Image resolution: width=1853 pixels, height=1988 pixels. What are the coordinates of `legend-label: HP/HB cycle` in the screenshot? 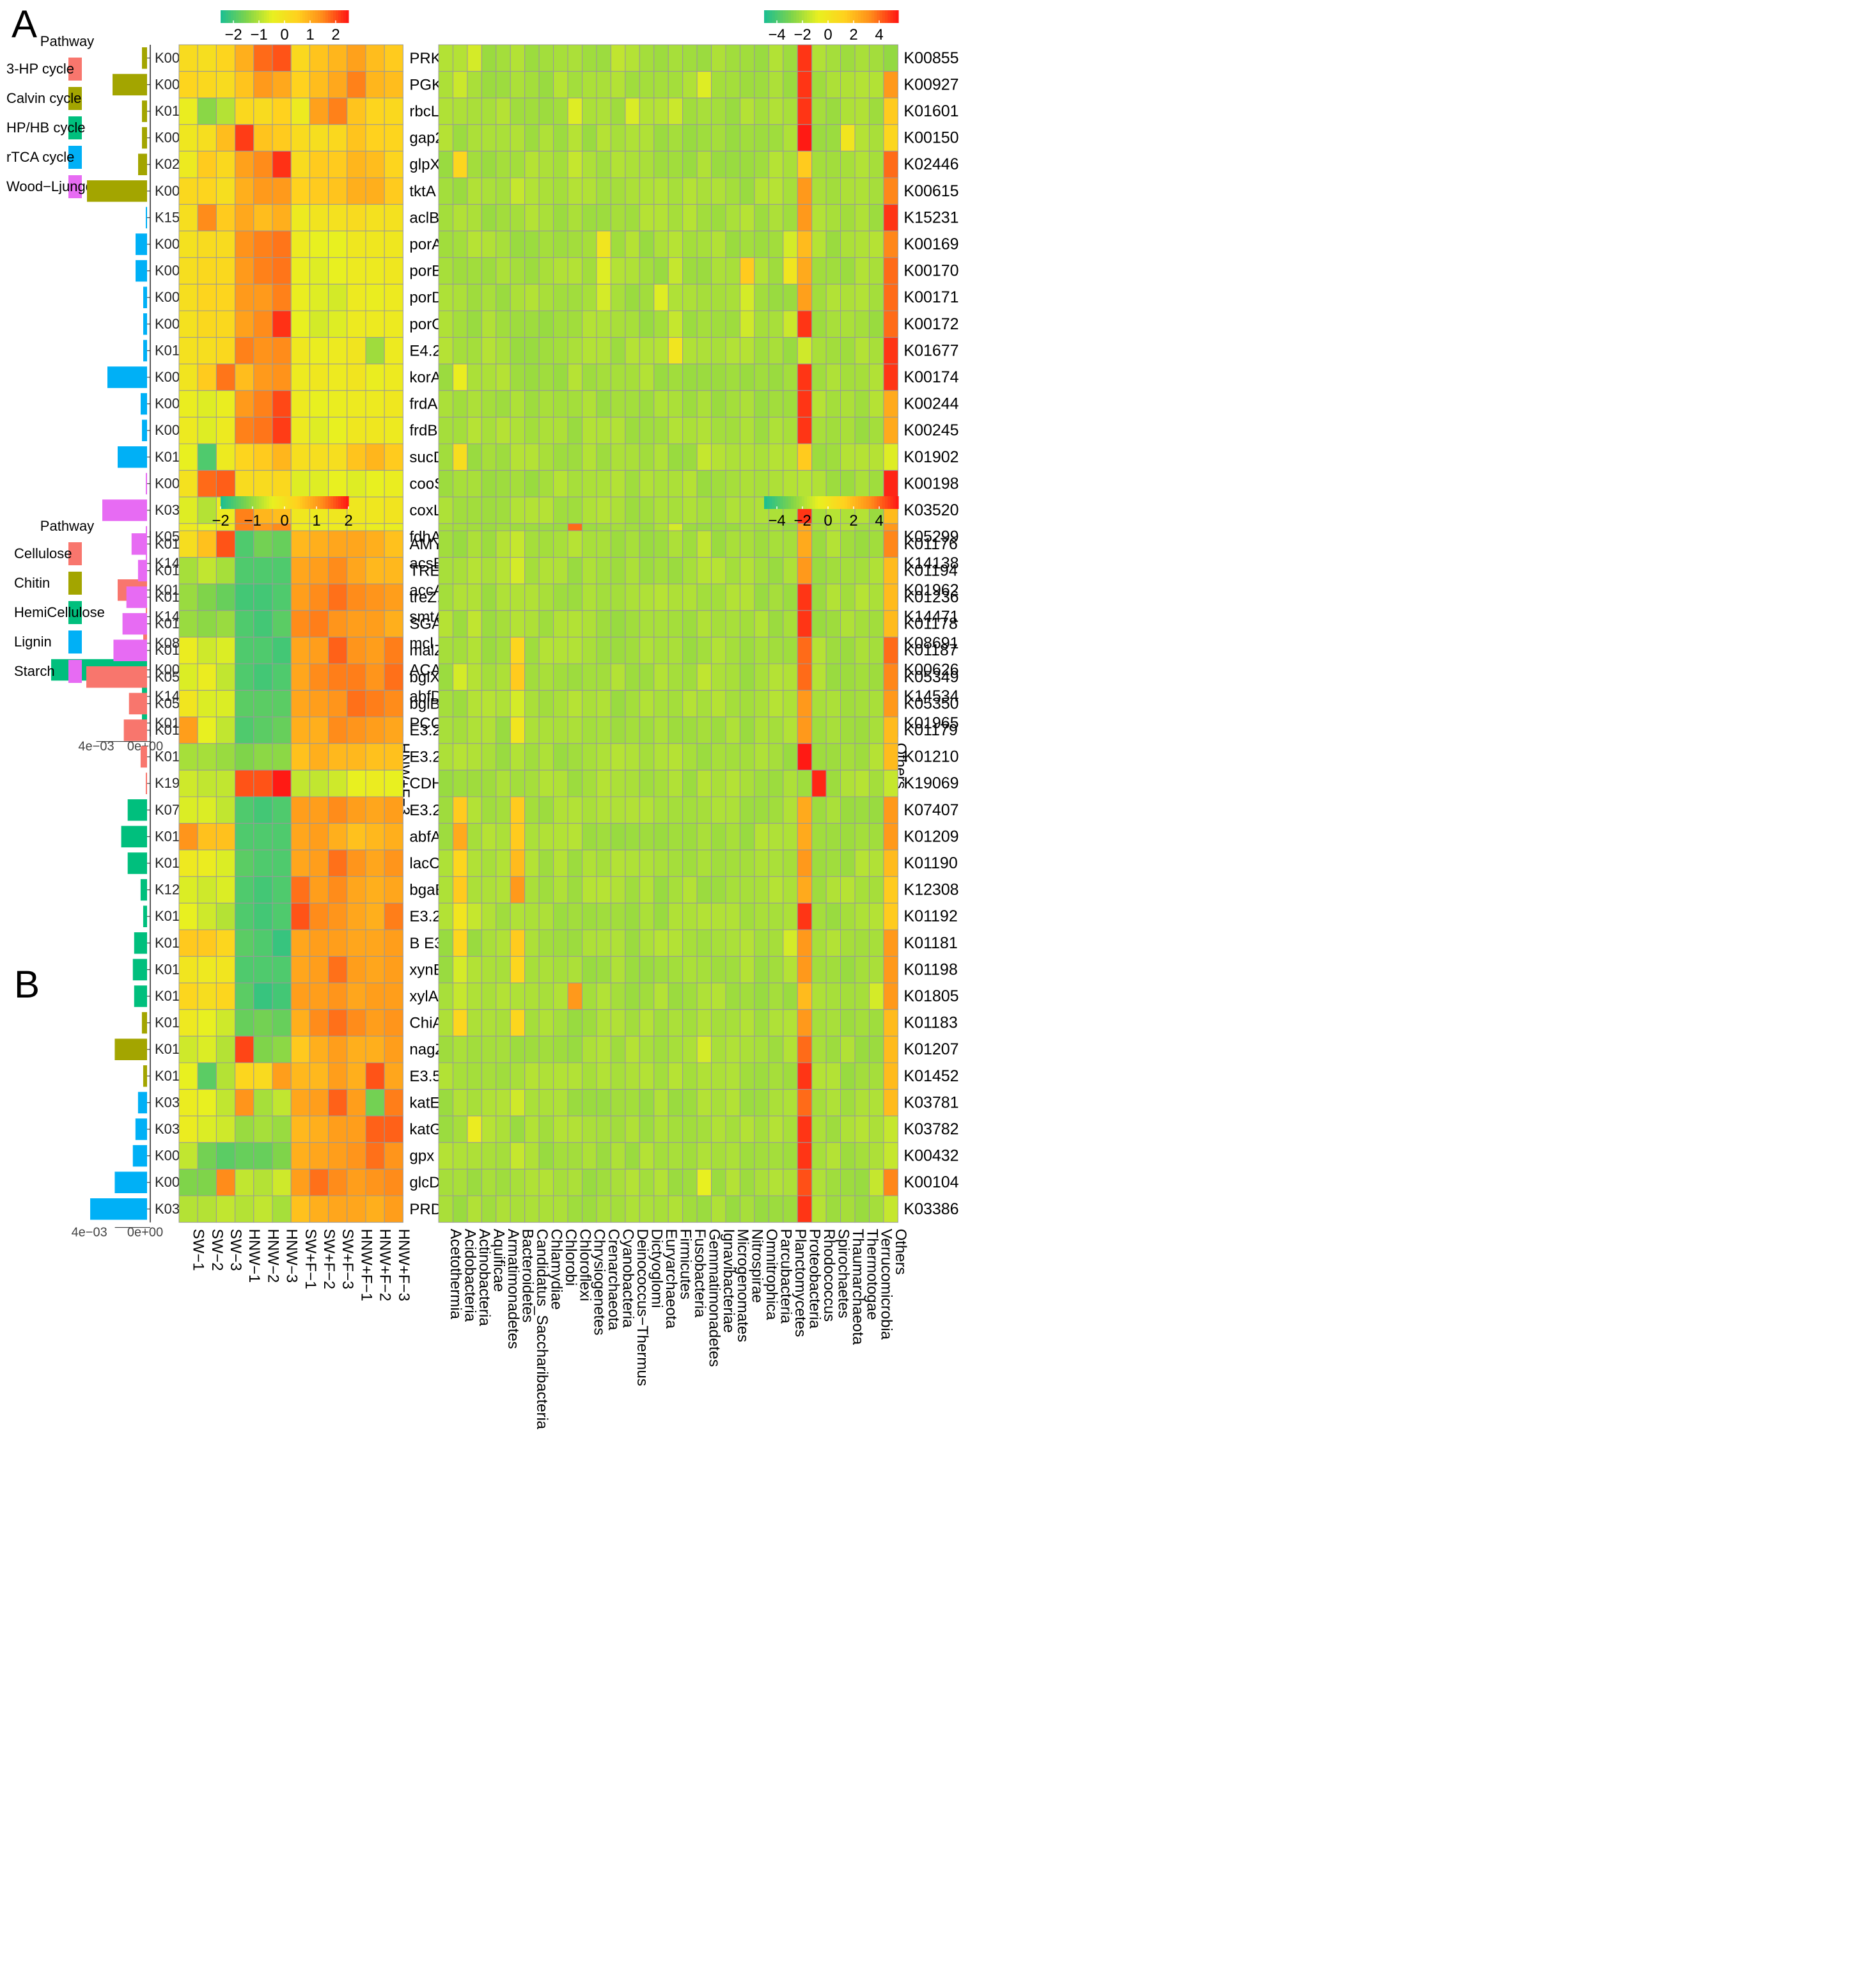 It's located at (45, 128).